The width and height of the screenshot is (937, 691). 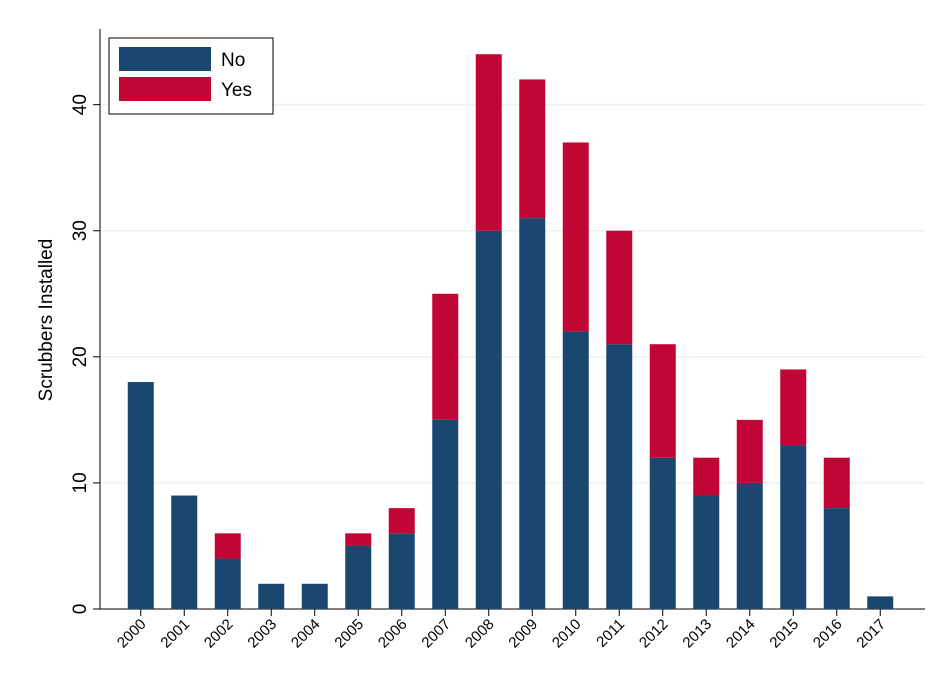 I want to click on x-tick-label: 2009, so click(x=523, y=634).